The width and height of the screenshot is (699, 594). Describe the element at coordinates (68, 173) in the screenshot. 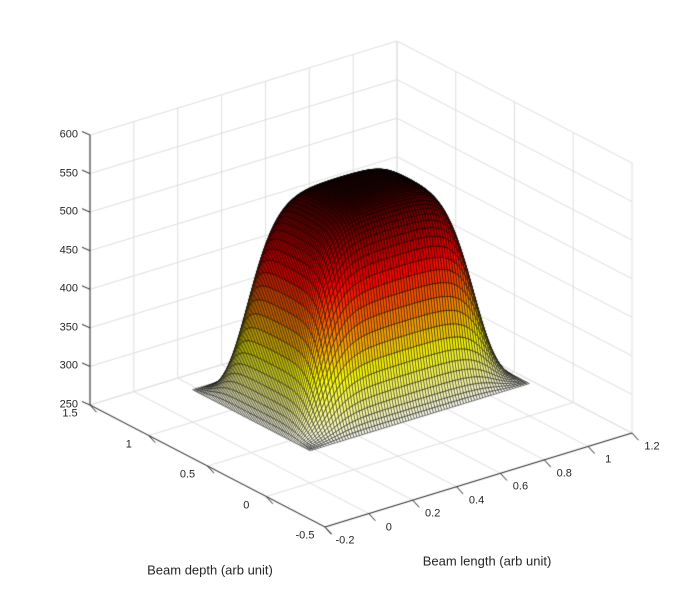

I see `z-tick-label: 550` at that location.